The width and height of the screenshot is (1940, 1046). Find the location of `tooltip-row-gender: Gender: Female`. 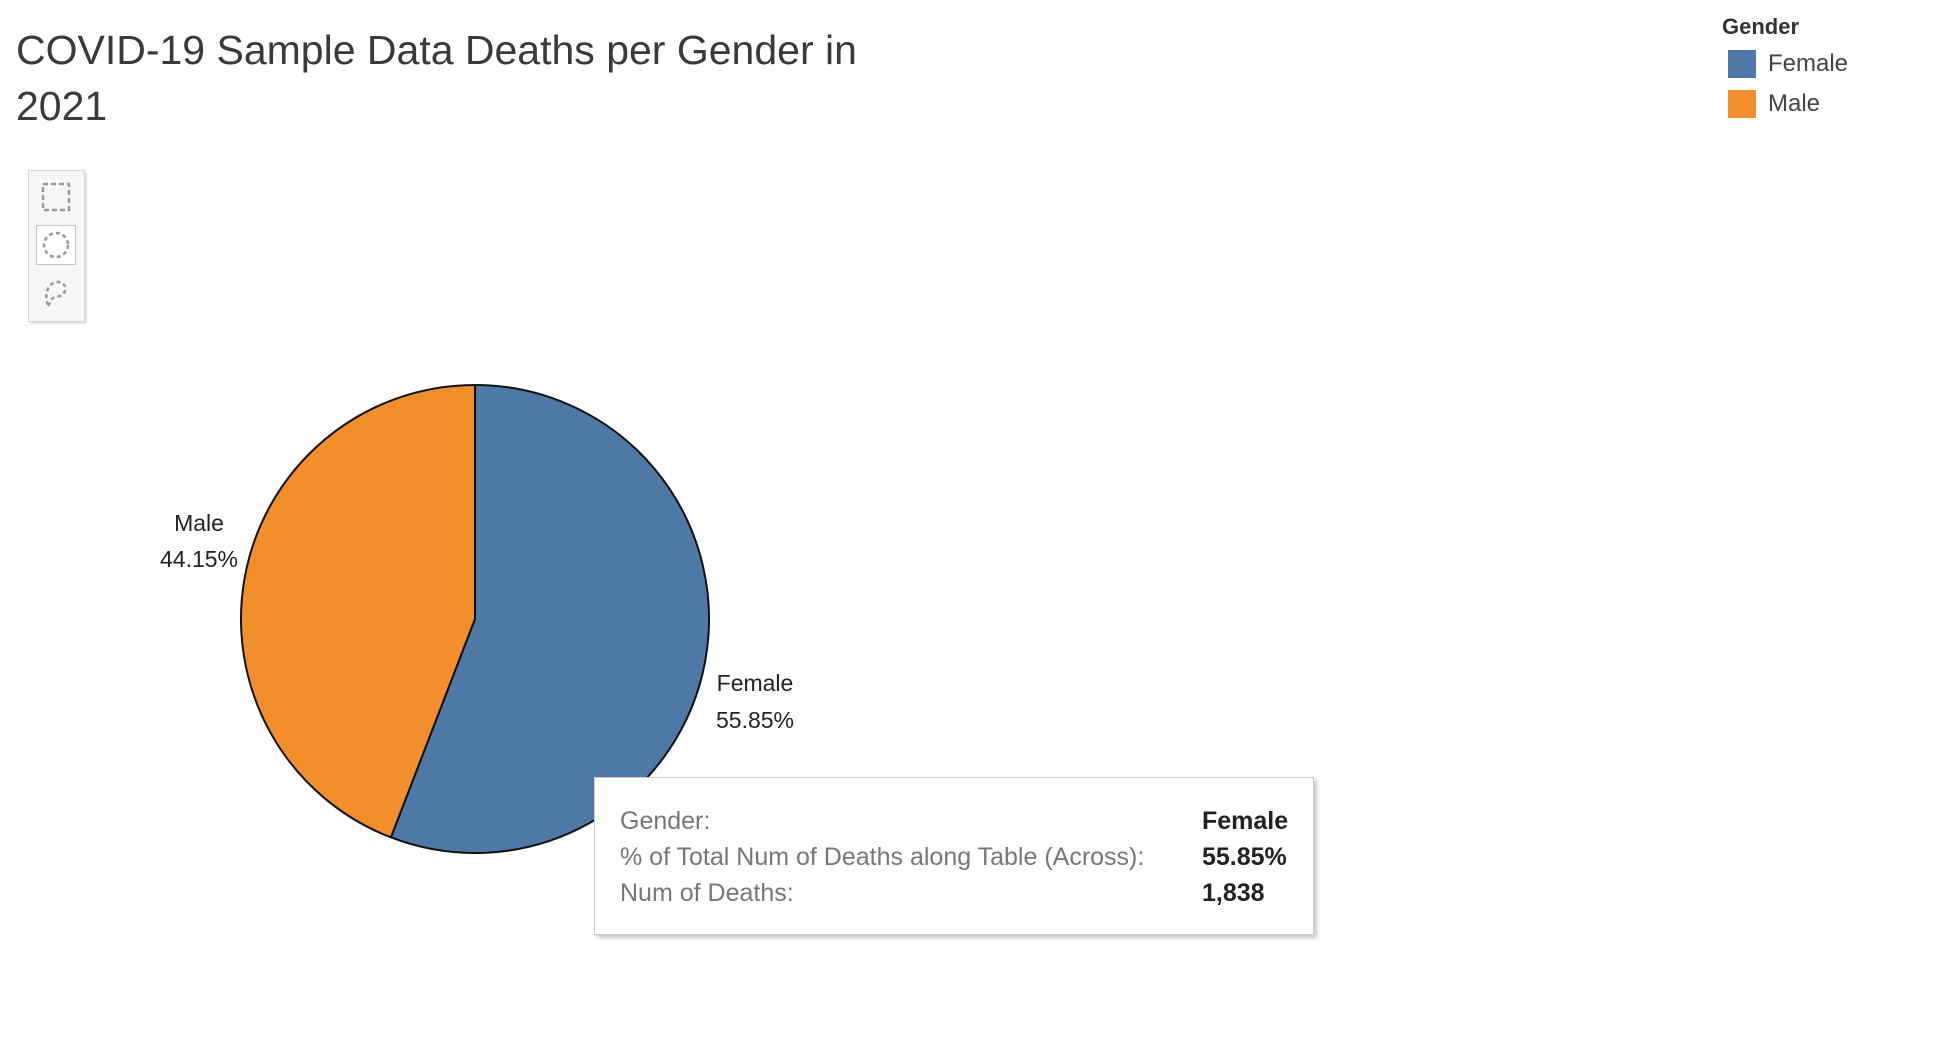

tooltip-row-gender: Gender: Female is located at coordinates (966, 821).